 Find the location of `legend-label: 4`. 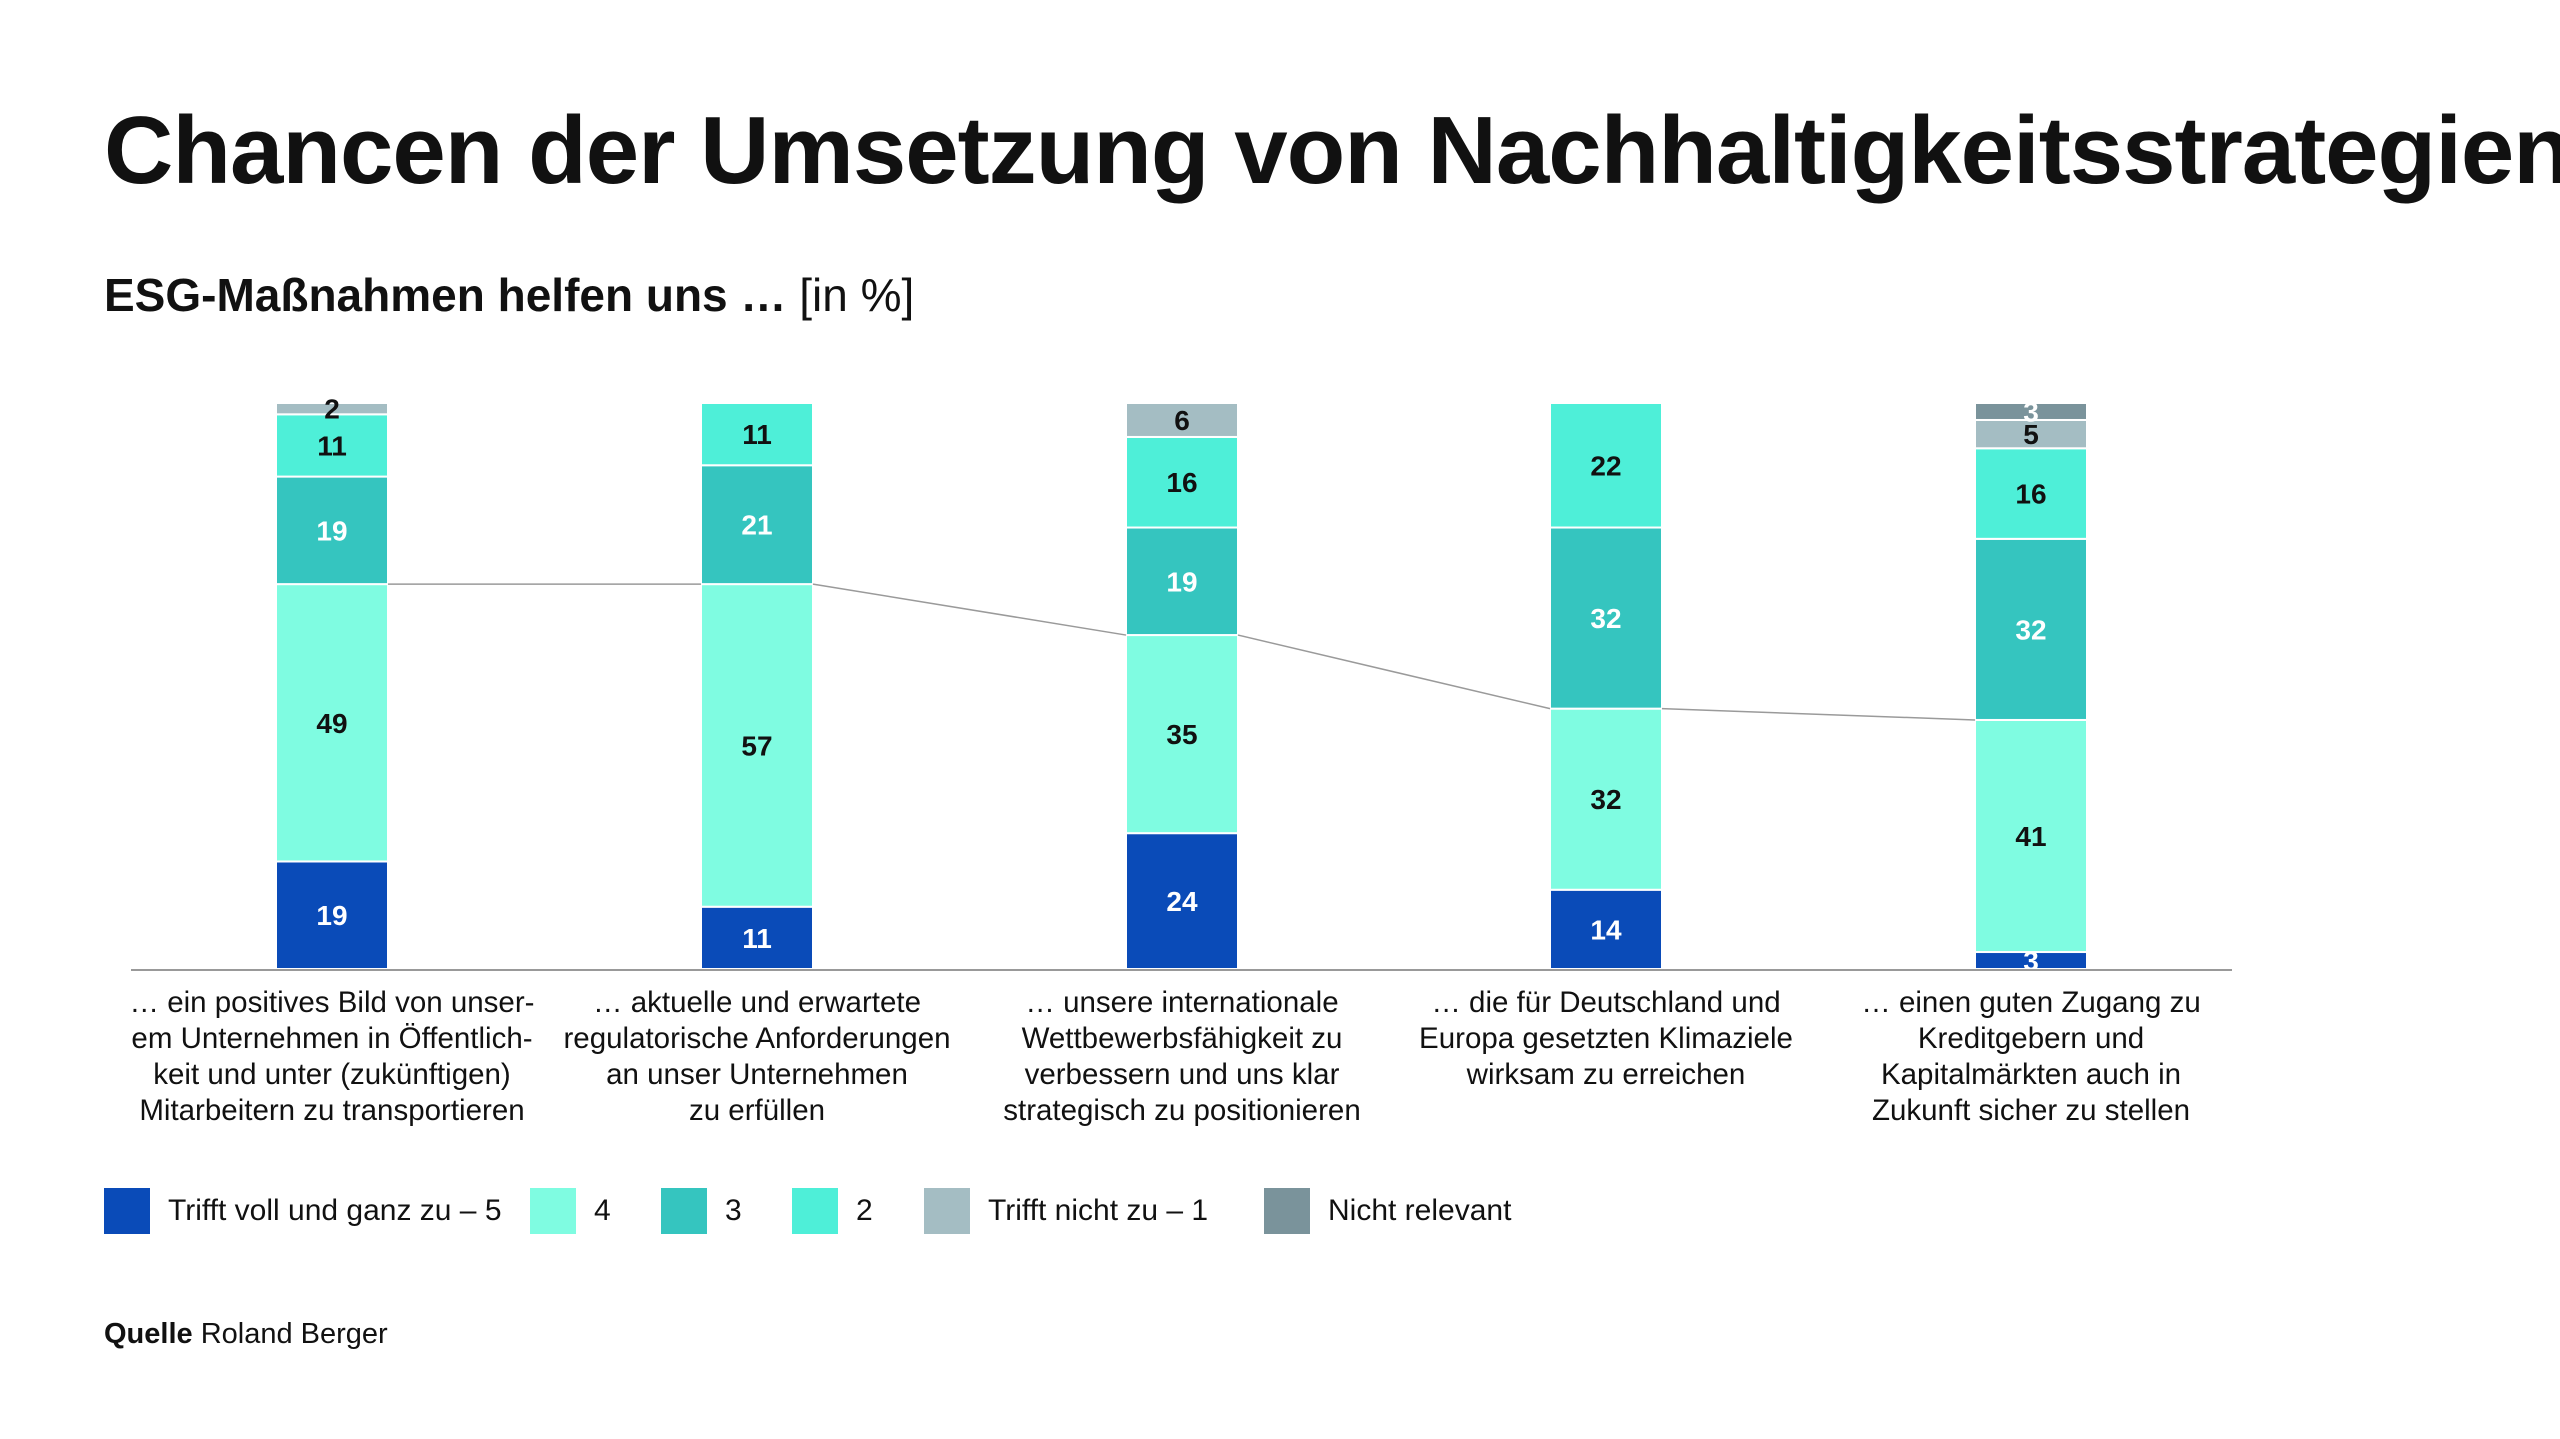

legend-label: 4 is located at coordinates (602, 1210).